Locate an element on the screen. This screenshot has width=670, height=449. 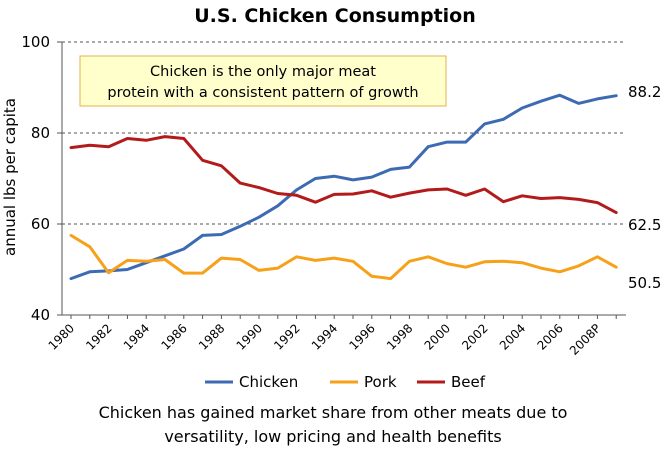
legend-label-pork: Pork is located at coordinates (380, 382).